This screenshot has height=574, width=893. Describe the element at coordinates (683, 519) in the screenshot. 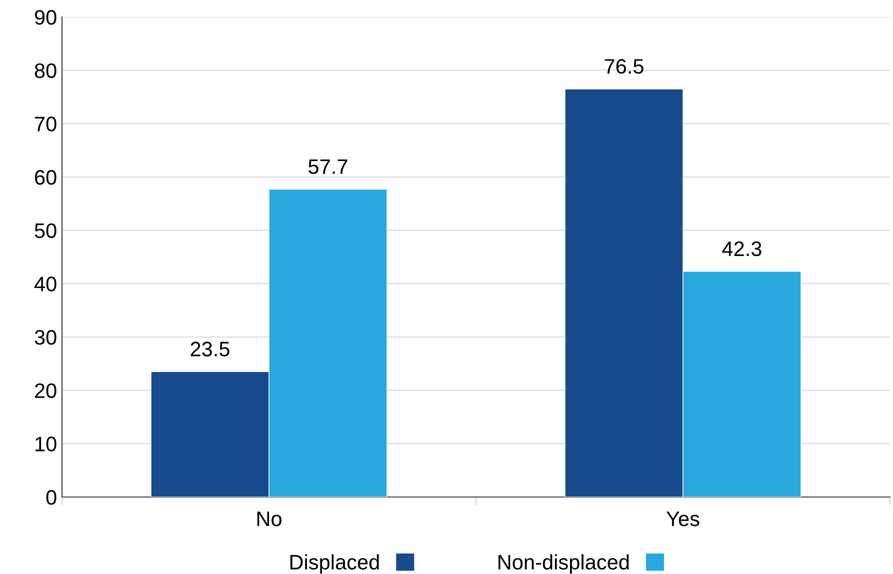

I see `x-tick-label: Yes` at that location.